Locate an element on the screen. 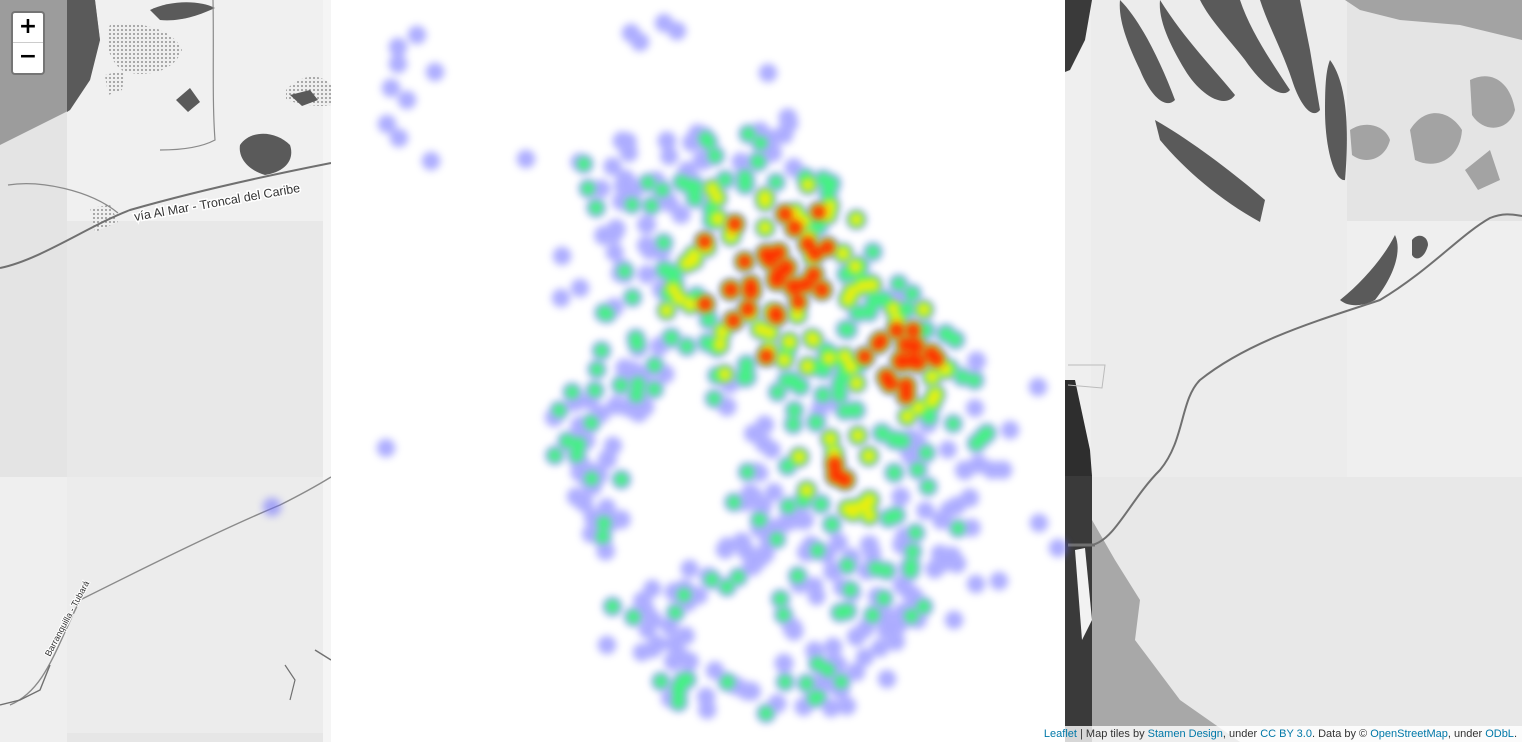 This screenshot has width=1522, height=742. osm-link: OpenStreetMap is located at coordinates (1409, 734).